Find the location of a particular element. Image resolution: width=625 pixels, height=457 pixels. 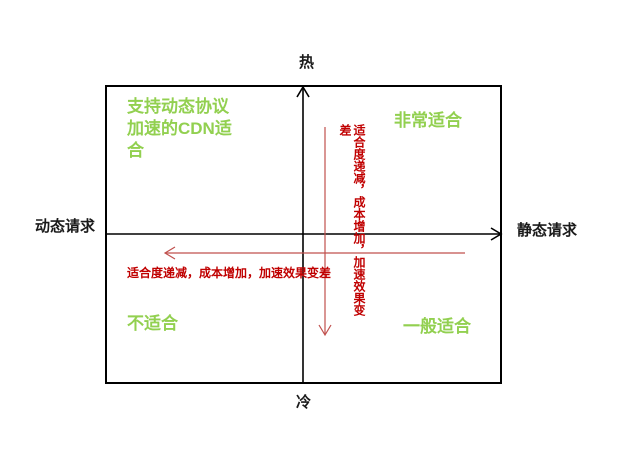

axis-label-cold: 冷 is located at coordinates (304, 402).